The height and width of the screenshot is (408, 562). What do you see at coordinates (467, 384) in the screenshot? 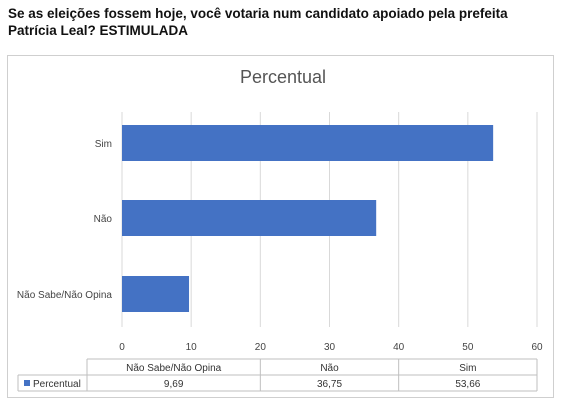
I see `table-cell-value: 53,66` at bounding box center [467, 384].